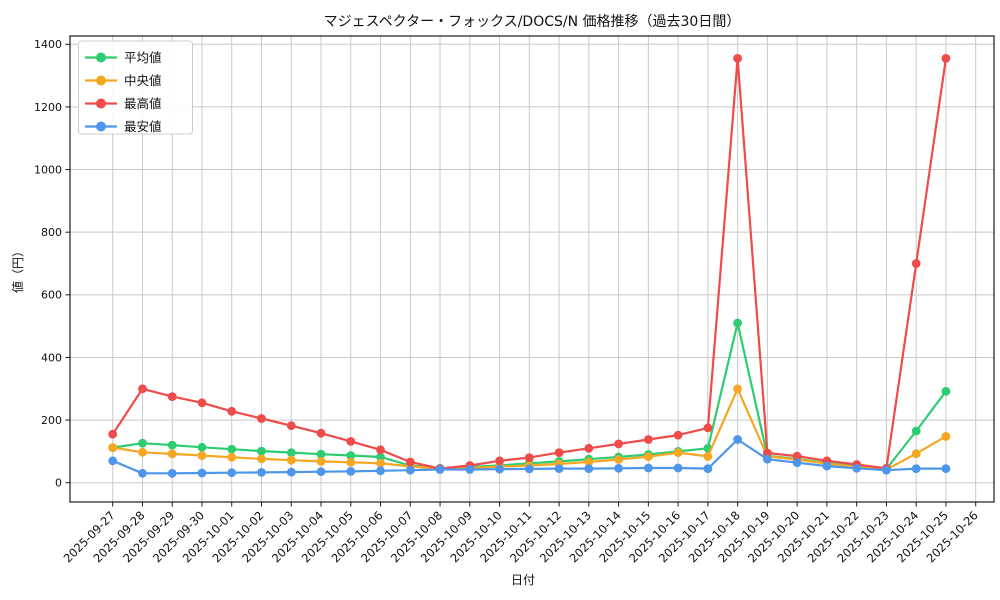 The height and width of the screenshot is (600, 1000). What do you see at coordinates (51, 357) in the screenshot?
I see `y-tick-label: 400` at bounding box center [51, 357].